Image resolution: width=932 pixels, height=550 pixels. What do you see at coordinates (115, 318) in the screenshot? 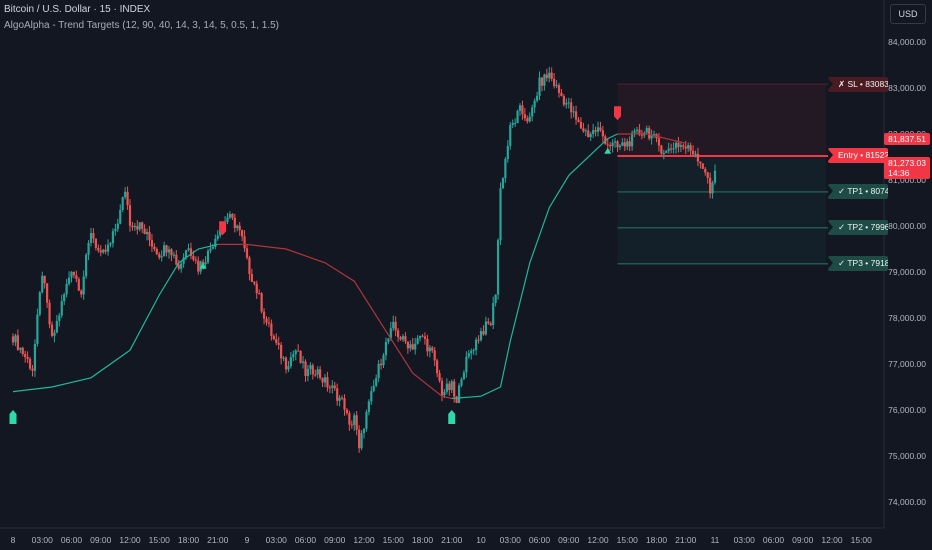
I see `trend-line-bull` at bounding box center [115, 318].